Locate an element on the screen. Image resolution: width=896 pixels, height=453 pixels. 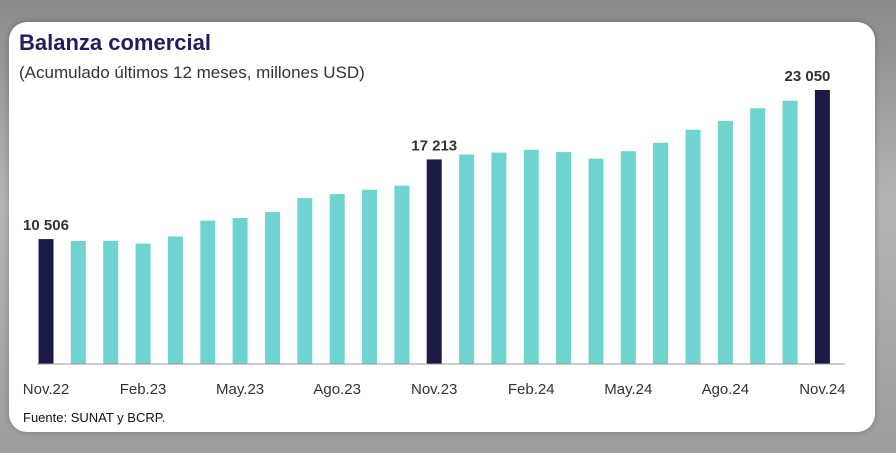
x-tick-label: Feb.24 is located at coordinates (531, 389).